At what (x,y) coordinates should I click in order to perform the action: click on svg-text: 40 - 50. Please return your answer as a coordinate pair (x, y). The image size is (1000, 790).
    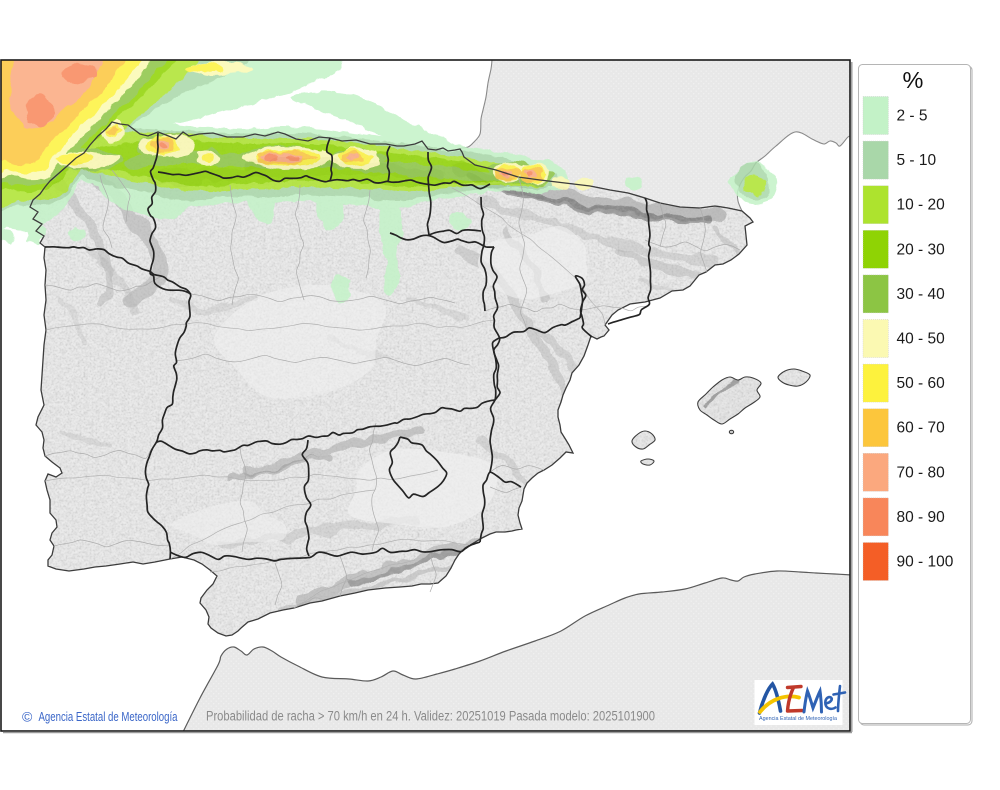
    Looking at the image, I should click on (921, 339).